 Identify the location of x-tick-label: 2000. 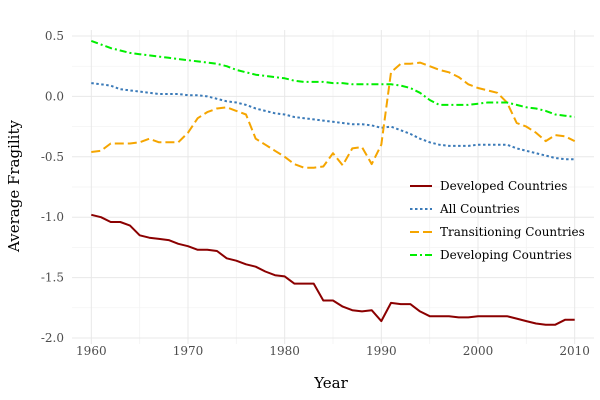
(478, 351).